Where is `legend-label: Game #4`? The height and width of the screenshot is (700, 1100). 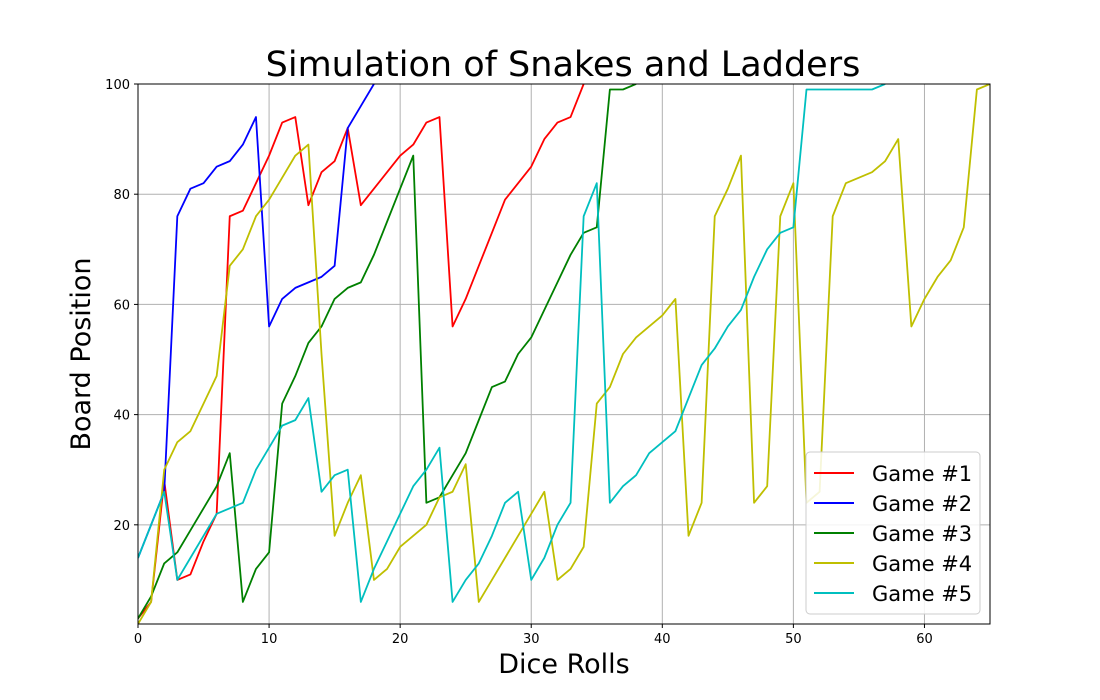 legend-label: Game #4 is located at coordinates (922, 564).